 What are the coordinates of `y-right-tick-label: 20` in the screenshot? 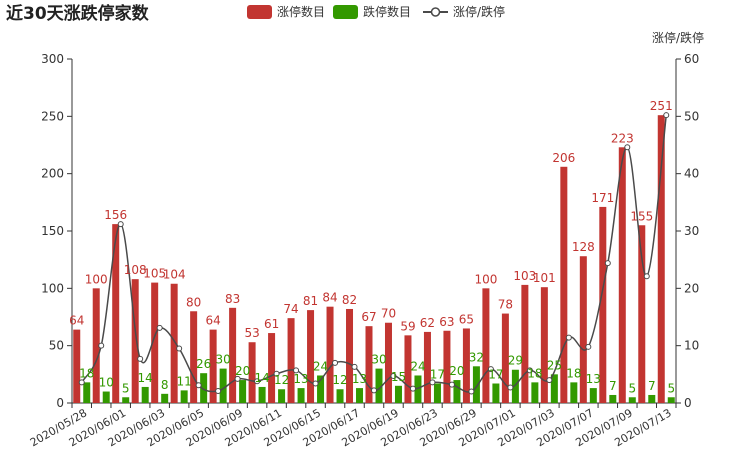 It's located at (691, 288).